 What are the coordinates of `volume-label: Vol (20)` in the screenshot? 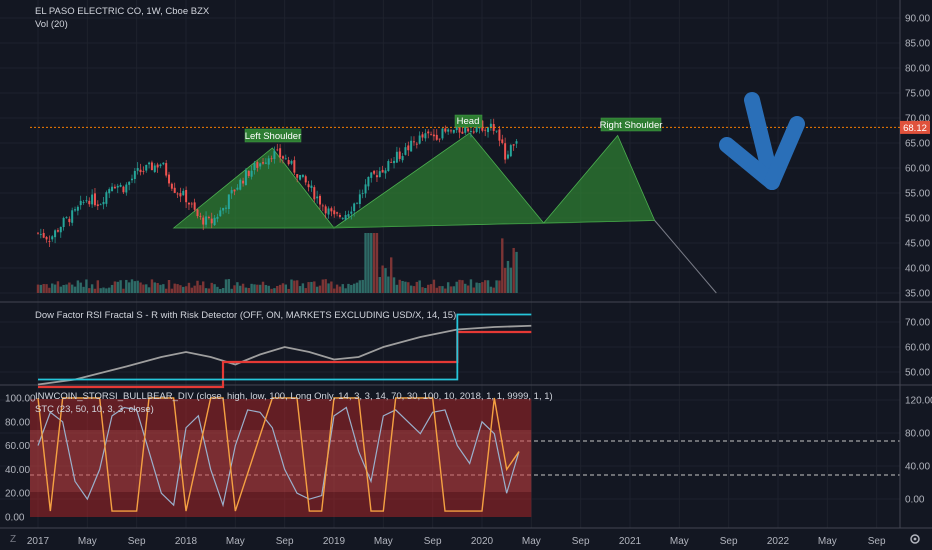 It's located at (51, 24).